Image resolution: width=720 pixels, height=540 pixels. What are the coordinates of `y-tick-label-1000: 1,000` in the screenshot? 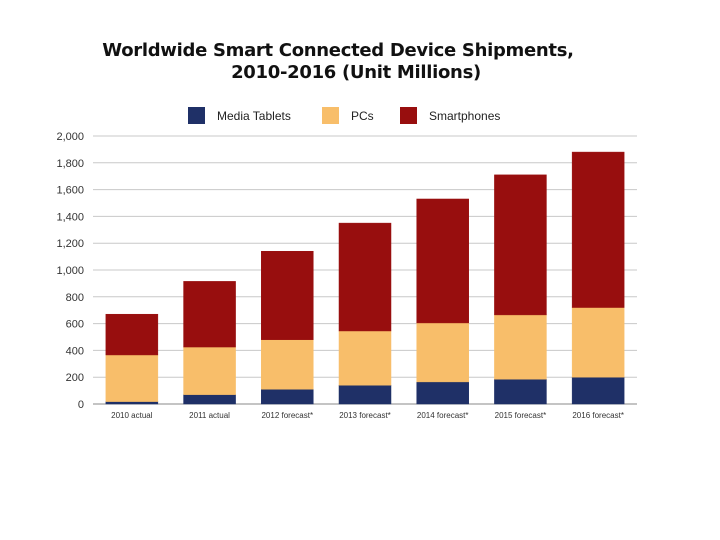 It's located at (70, 271).